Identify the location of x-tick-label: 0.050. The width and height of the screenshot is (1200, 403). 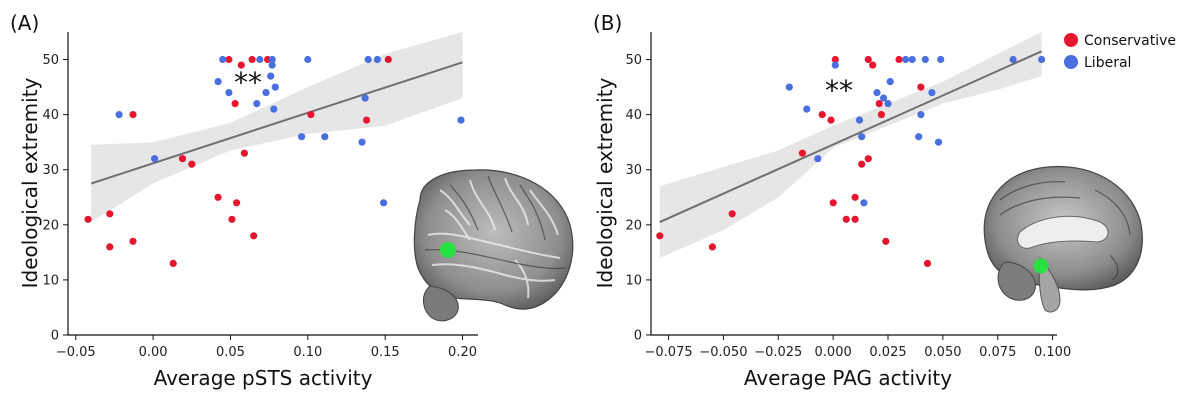
(942, 352).